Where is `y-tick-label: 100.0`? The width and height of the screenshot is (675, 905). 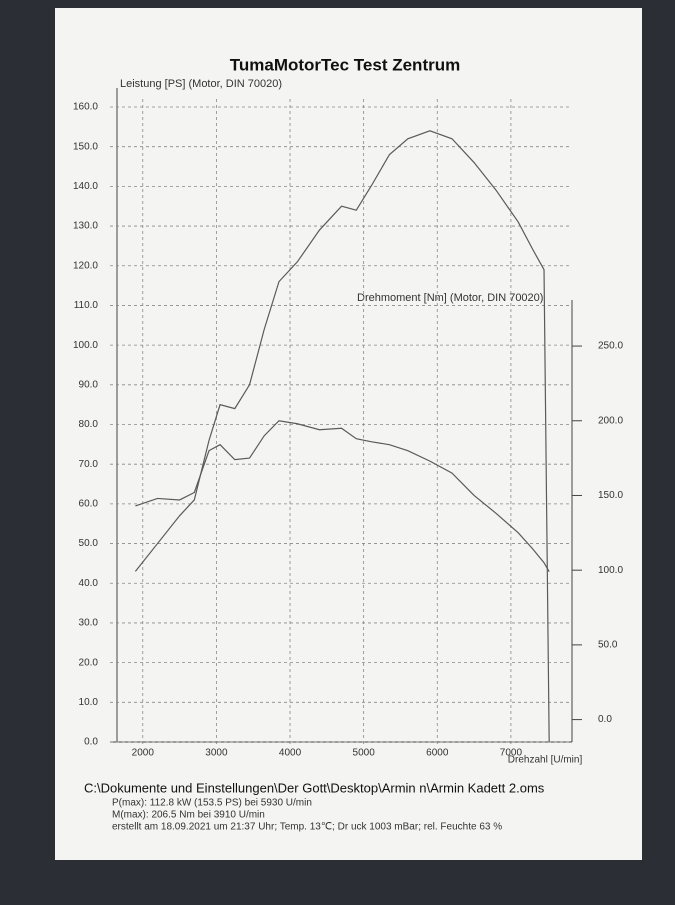
y-tick-label: 100.0 is located at coordinates (85, 345).